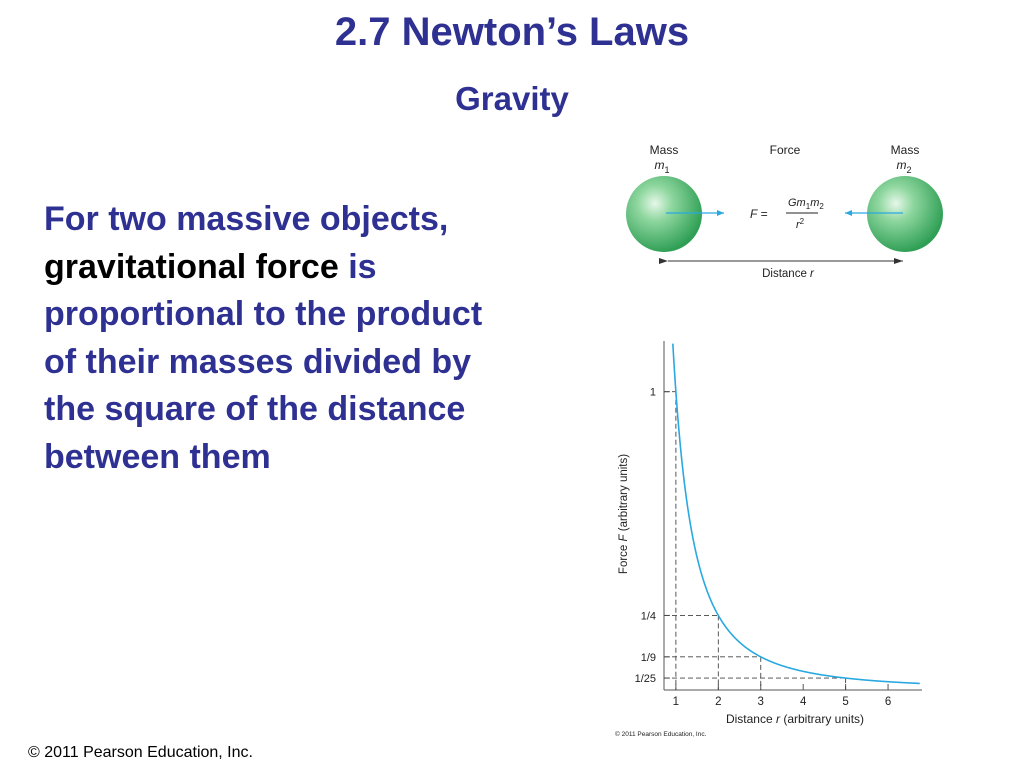 The image size is (1024, 768). What do you see at coordinates (512, 32) in the screenshot?
I see `slide-title: 2.7 Newton’s Laws` at bounding box center [512, 32].